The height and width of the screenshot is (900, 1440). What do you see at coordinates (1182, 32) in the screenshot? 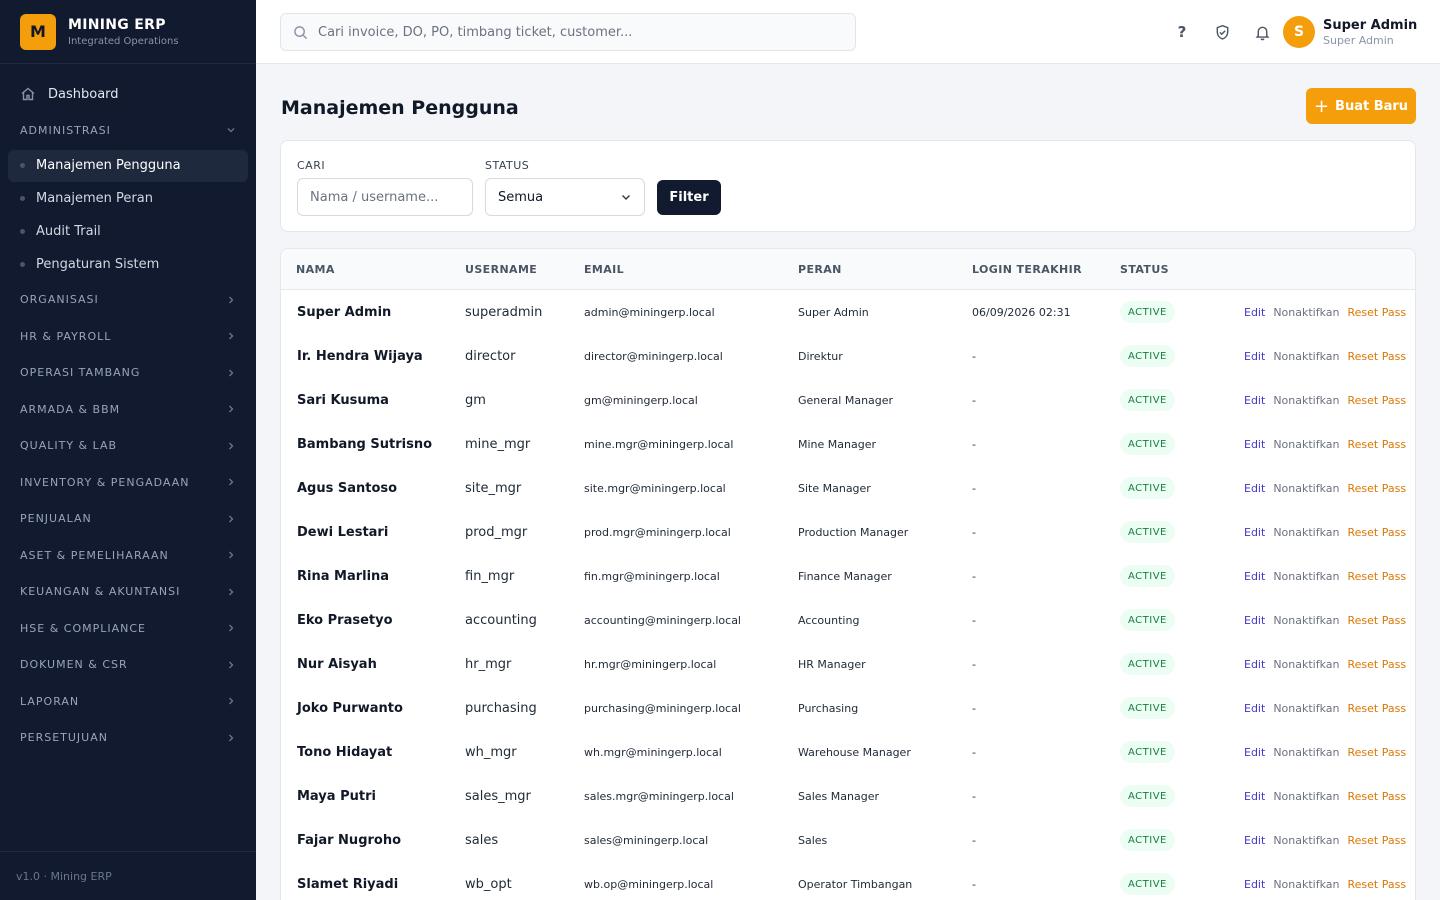
I see `help-icon: ?` at bounding box center [1182, 32].